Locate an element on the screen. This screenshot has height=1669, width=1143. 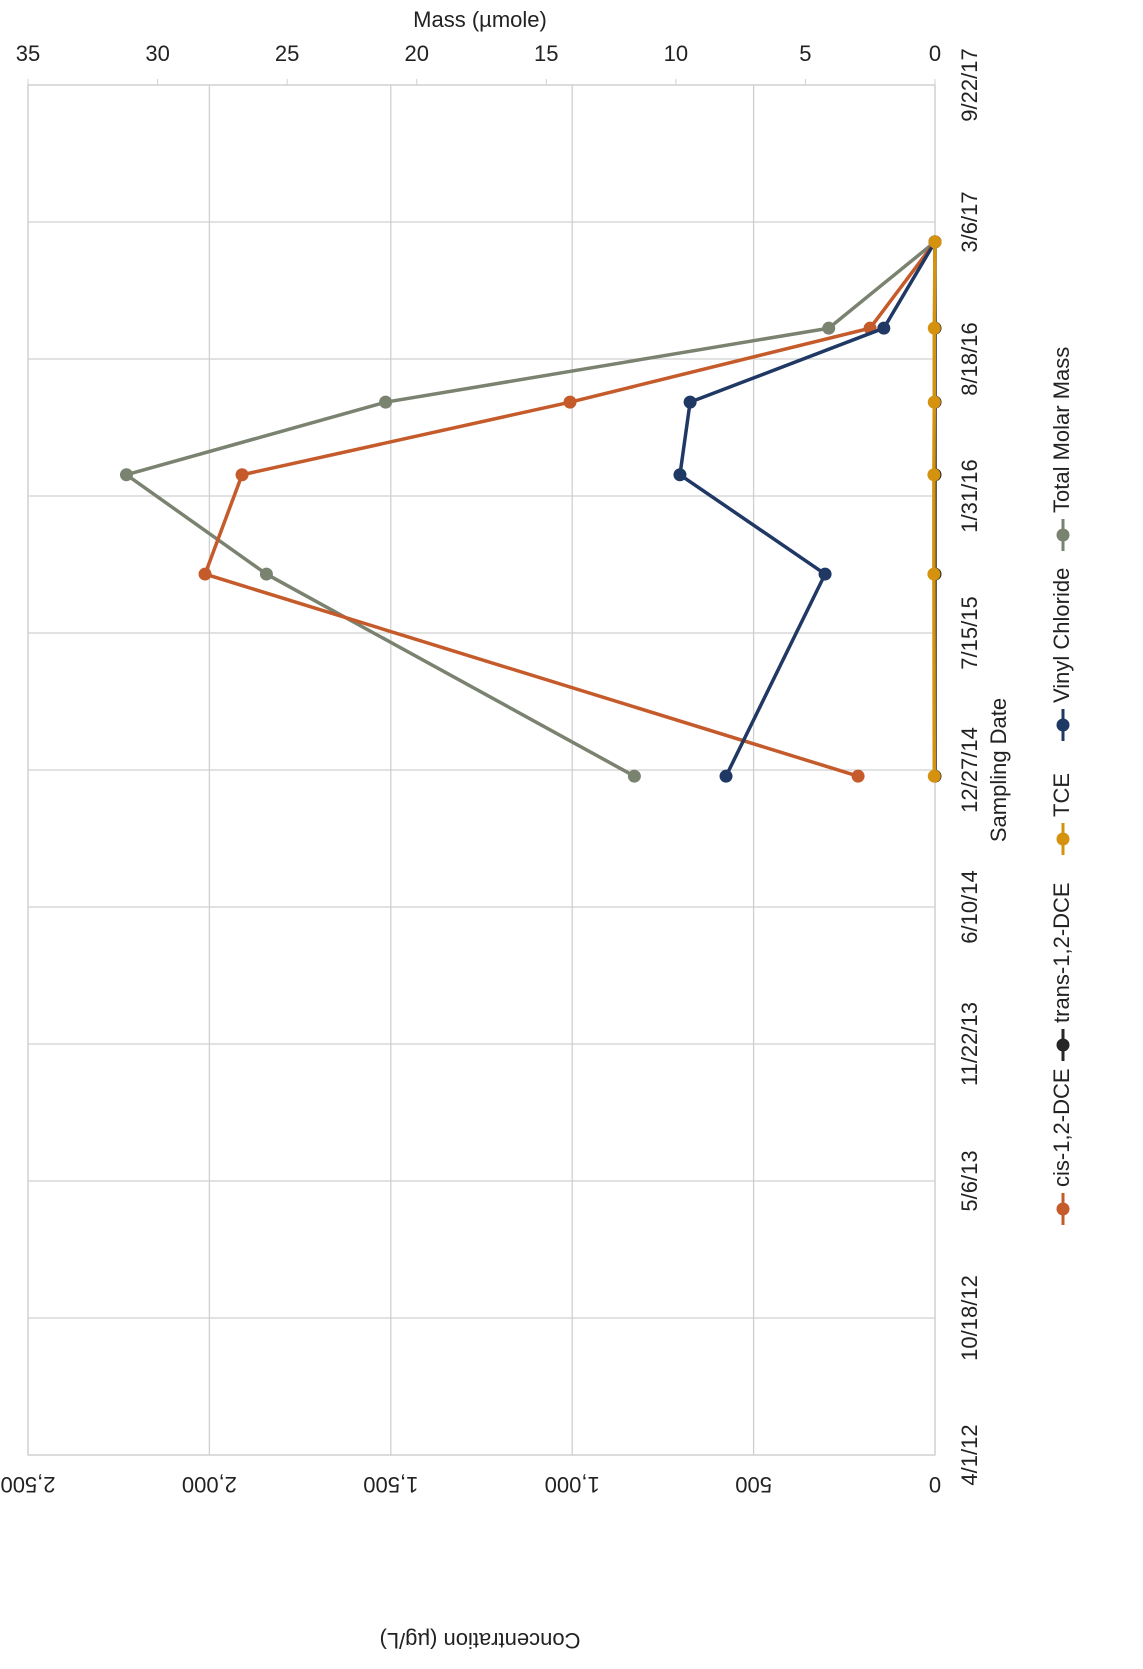
x-tick-label: 12/27/14 is located at coordinates (969, 770).